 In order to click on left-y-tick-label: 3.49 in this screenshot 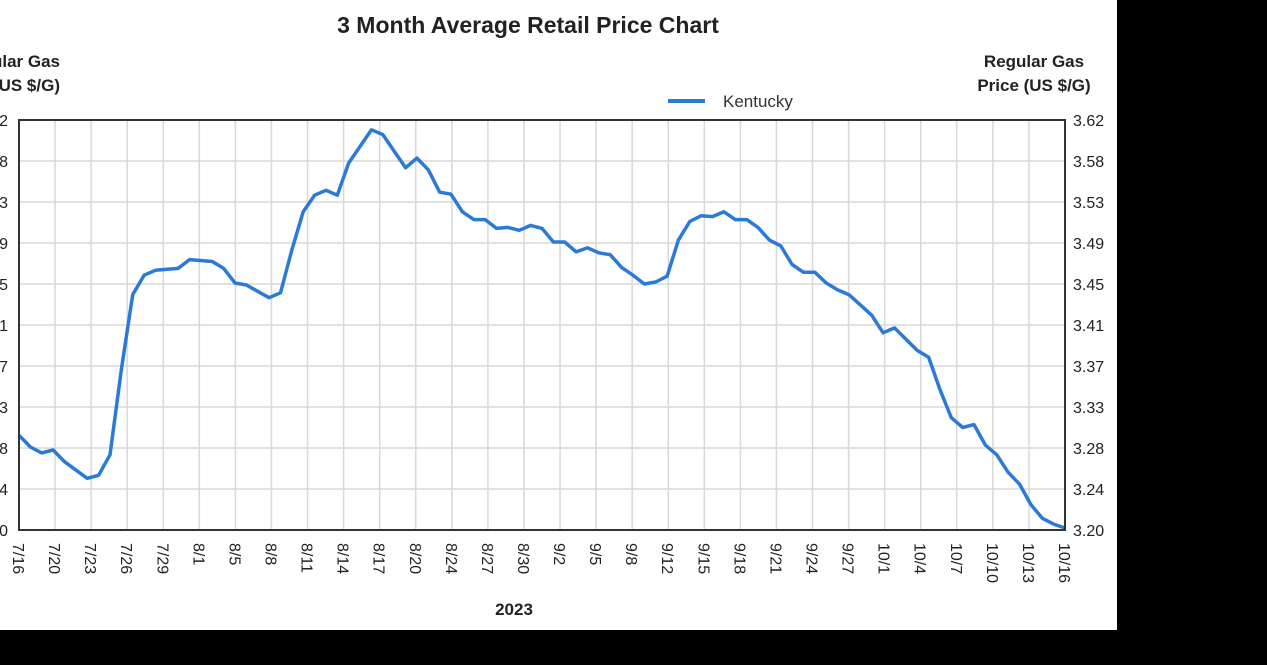, I will do `click(4, 244)`.